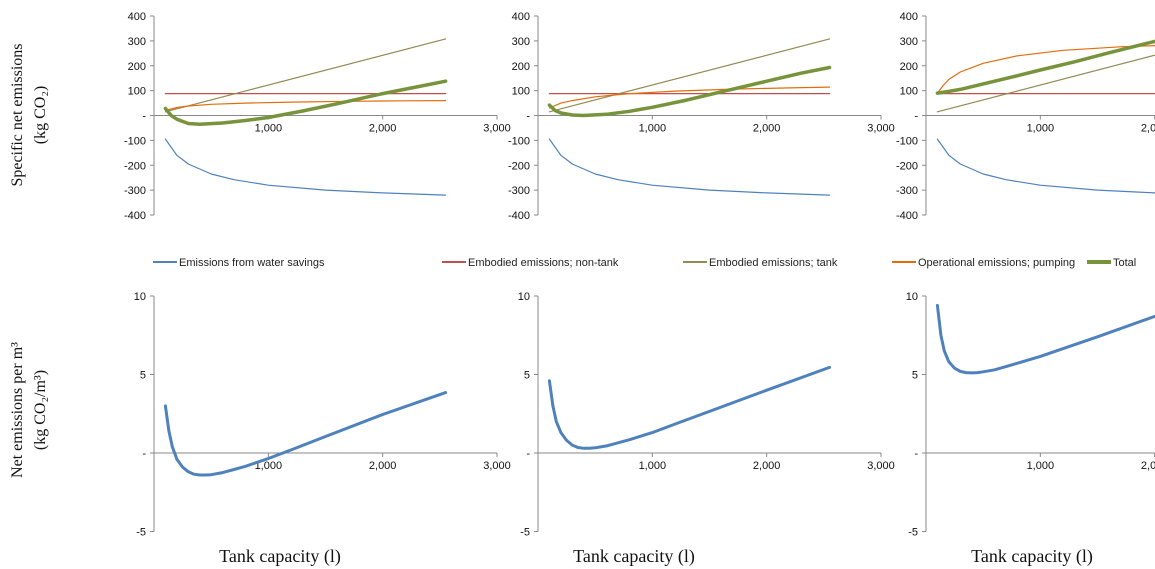 This screenshot has height=569, width=1155. I want to click on legend-label: Total, so click(1124, 263).